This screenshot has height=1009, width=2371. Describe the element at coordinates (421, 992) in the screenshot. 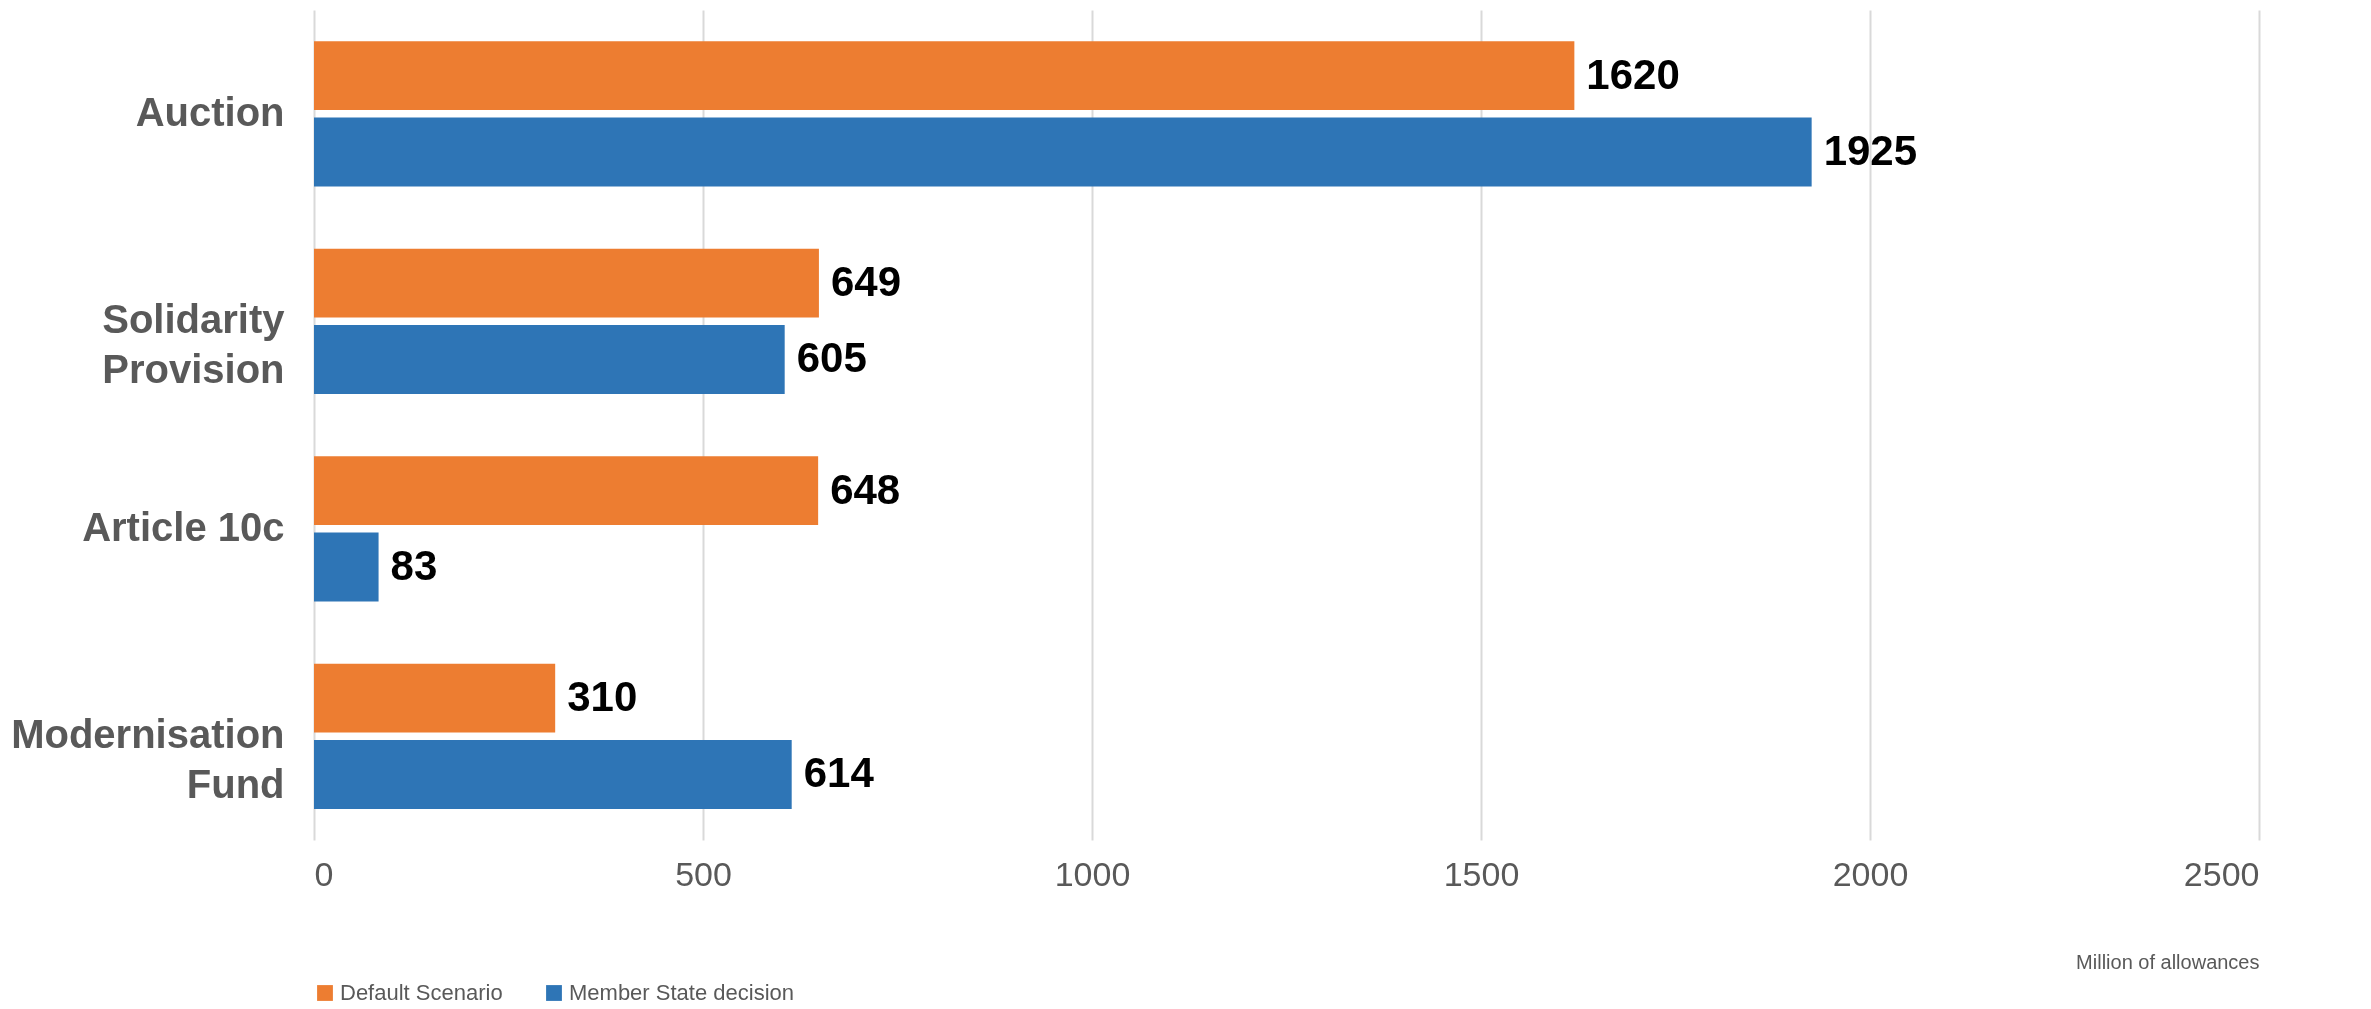

I see `legend-label: Default Scenario` at that location.